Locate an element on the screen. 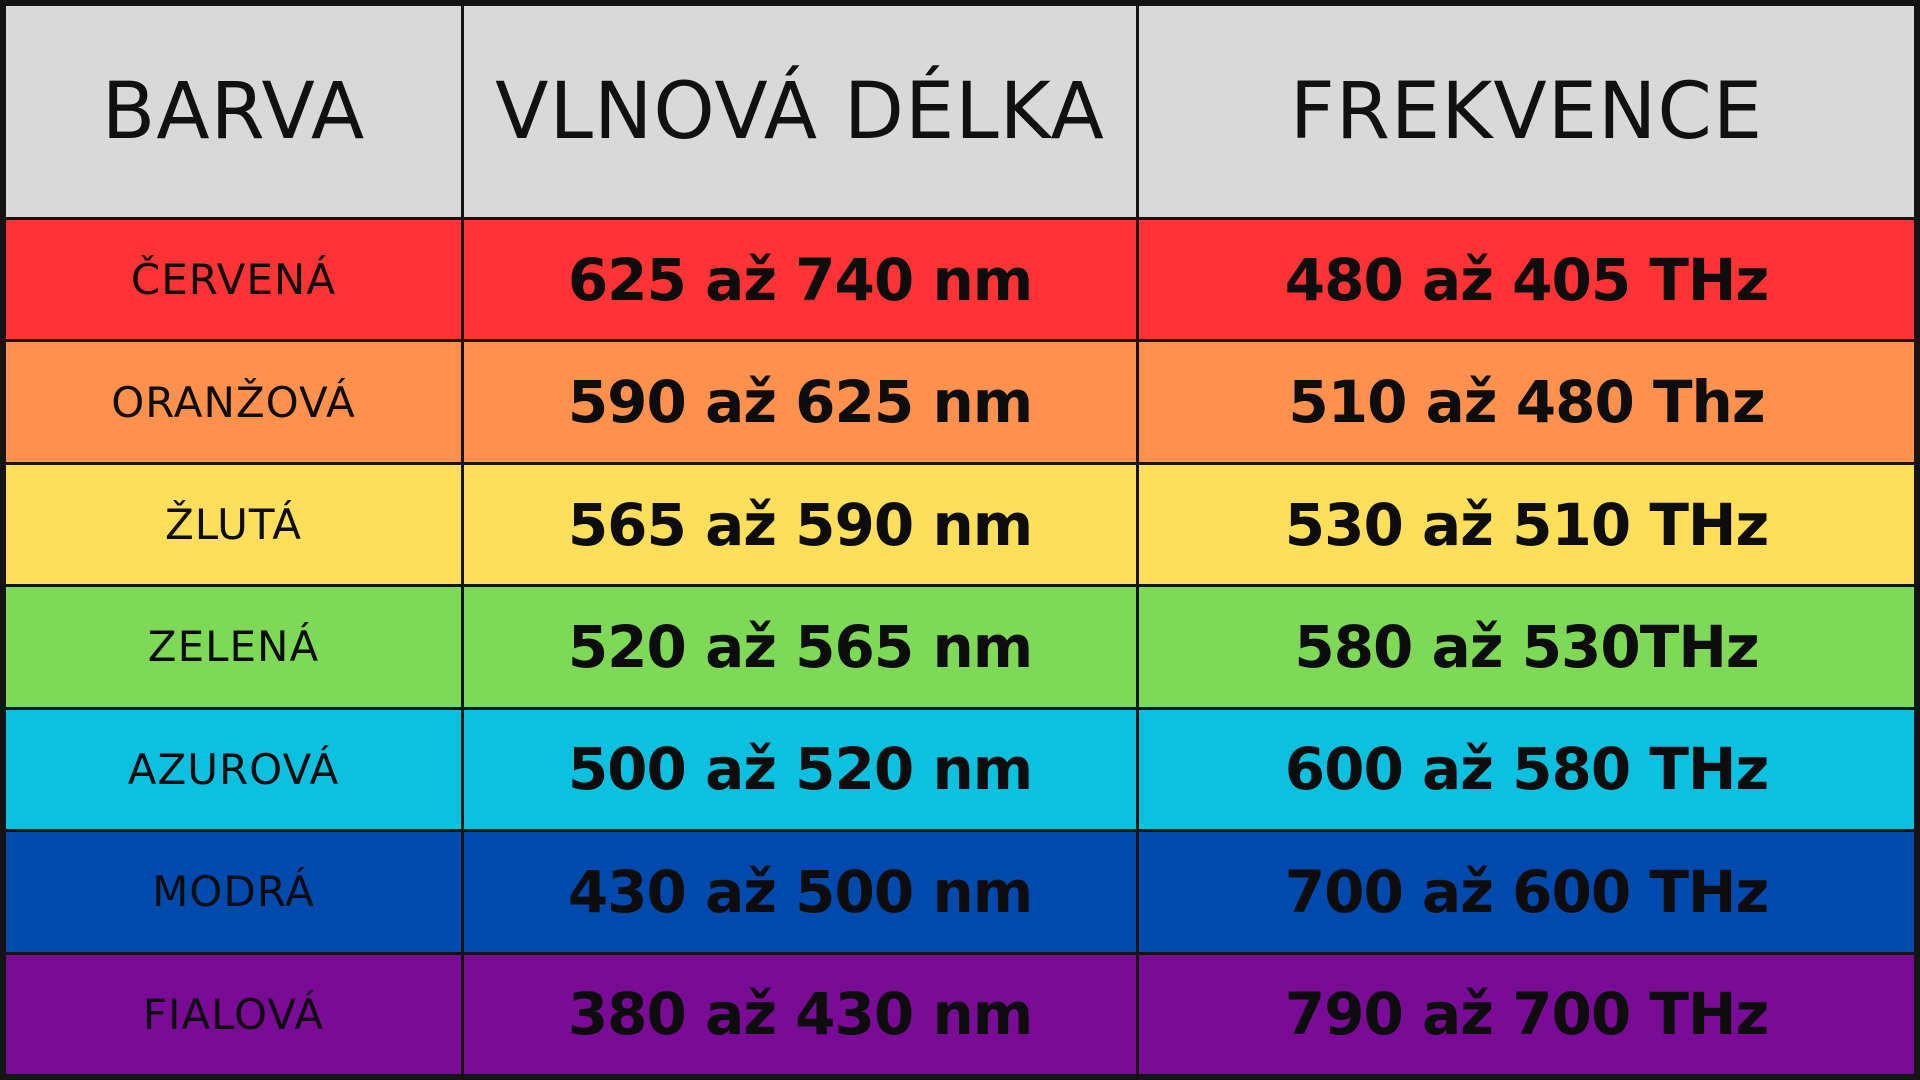 The image size is (1920, 1080). row-color-name: ORANŽOVÁ is located at coordinates (233, 402).